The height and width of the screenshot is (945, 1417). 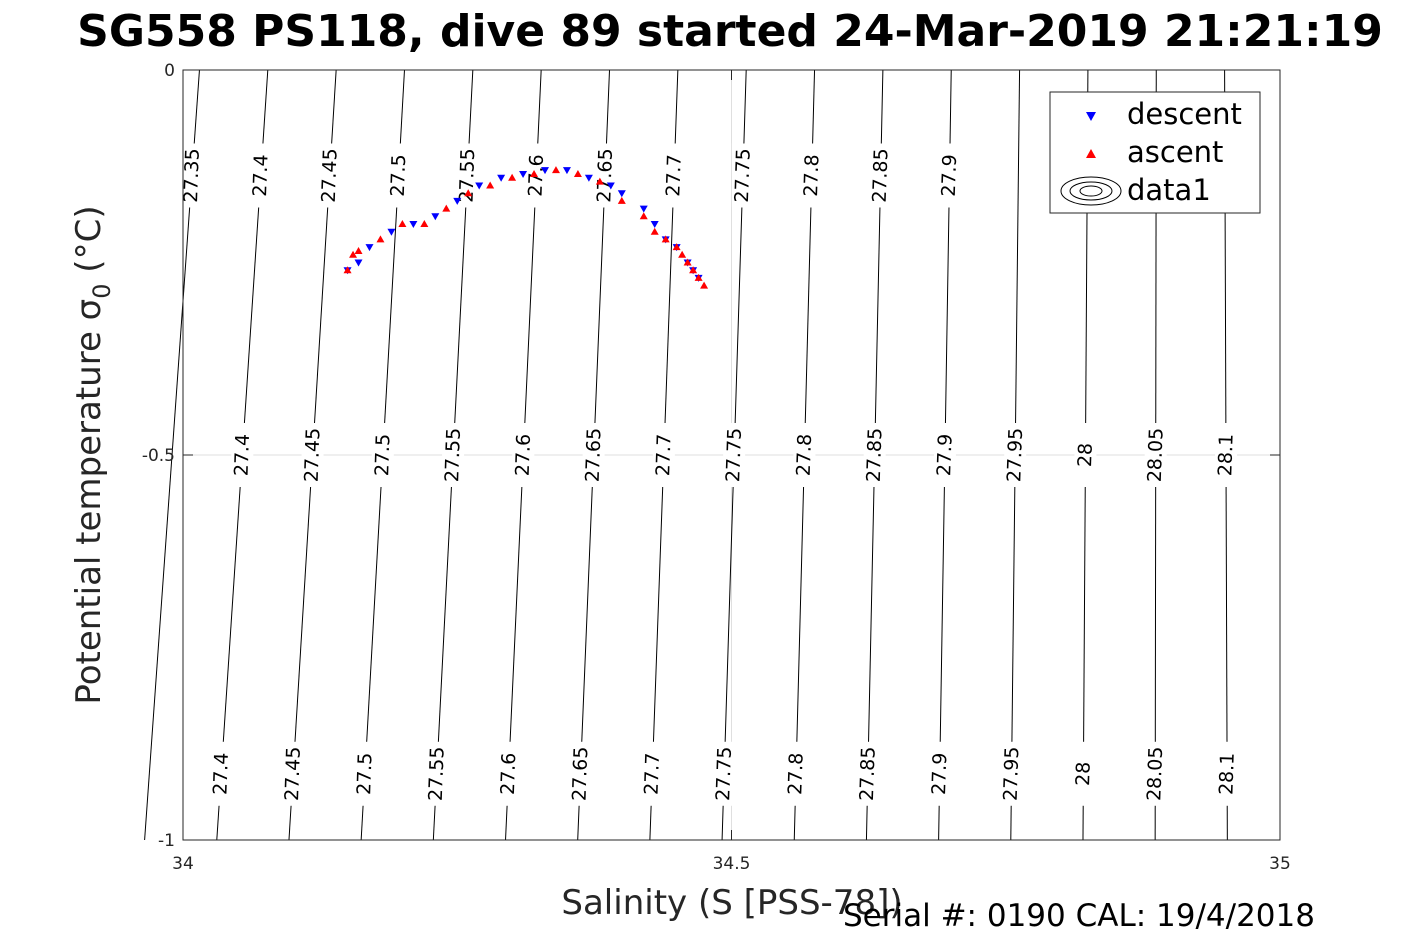 I want to click on contour-label-bottom: 27.6, so click(x=508, y=773).